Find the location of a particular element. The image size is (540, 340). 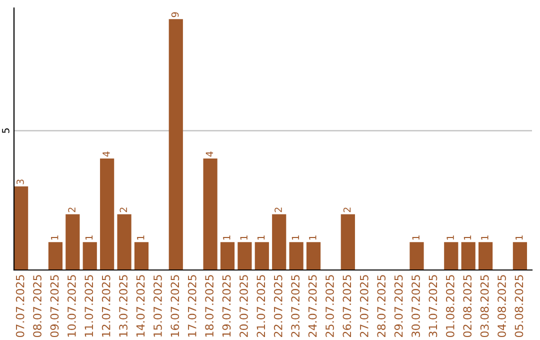

x-tick-label: 23.07.2025 is located at coordinates (295, 306).